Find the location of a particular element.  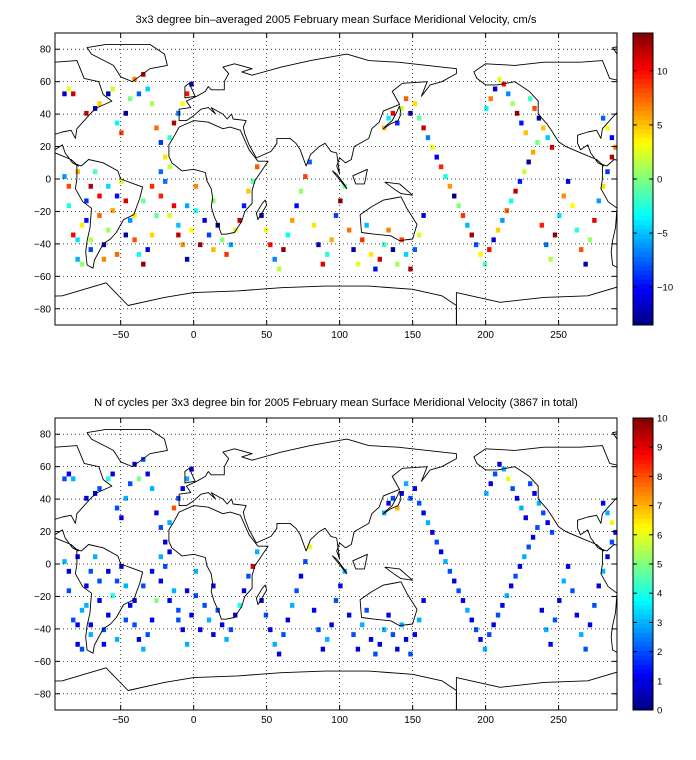

y-tick-label: 0 is located at coordinates (48, 180).